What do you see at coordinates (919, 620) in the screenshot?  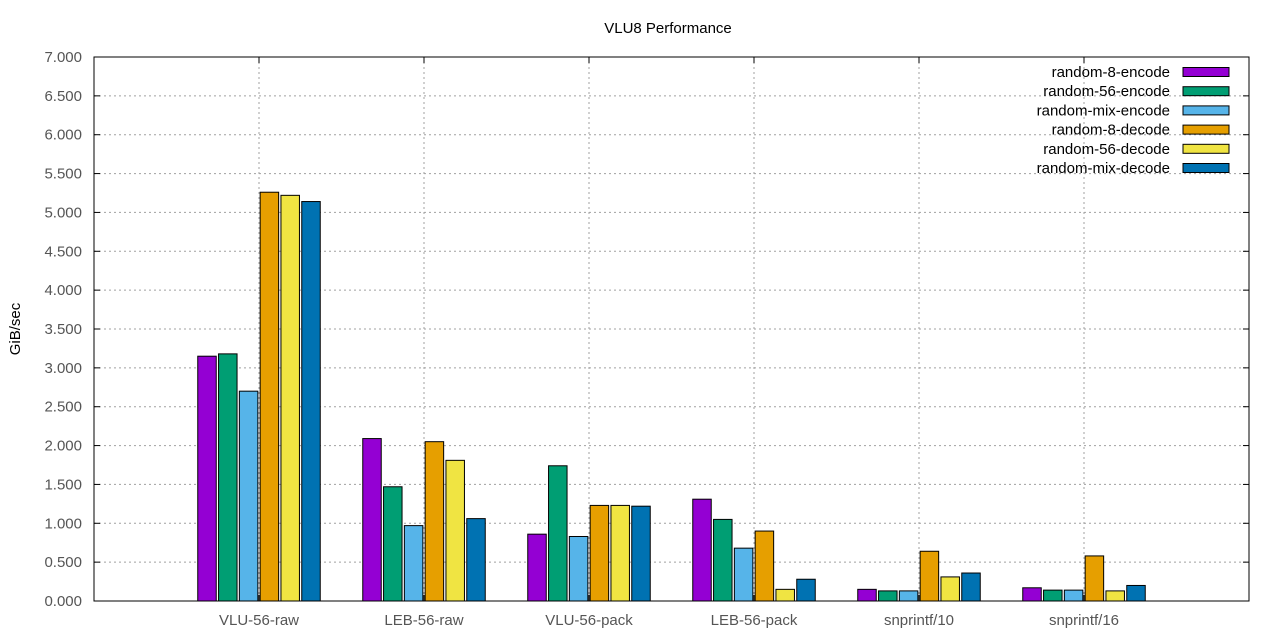 I see `x-tick-label: snprintf/10` at bounding box center [919, 620].